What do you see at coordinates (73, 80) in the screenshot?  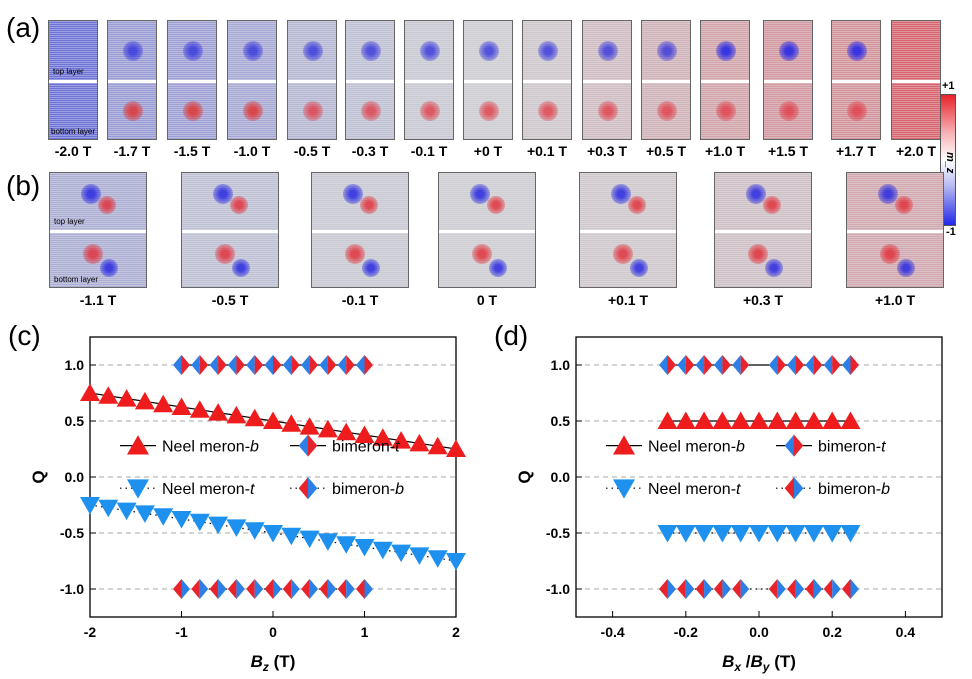 I see `panel-a-tile: top layer bottom layer` at bounding box center [73, 80].